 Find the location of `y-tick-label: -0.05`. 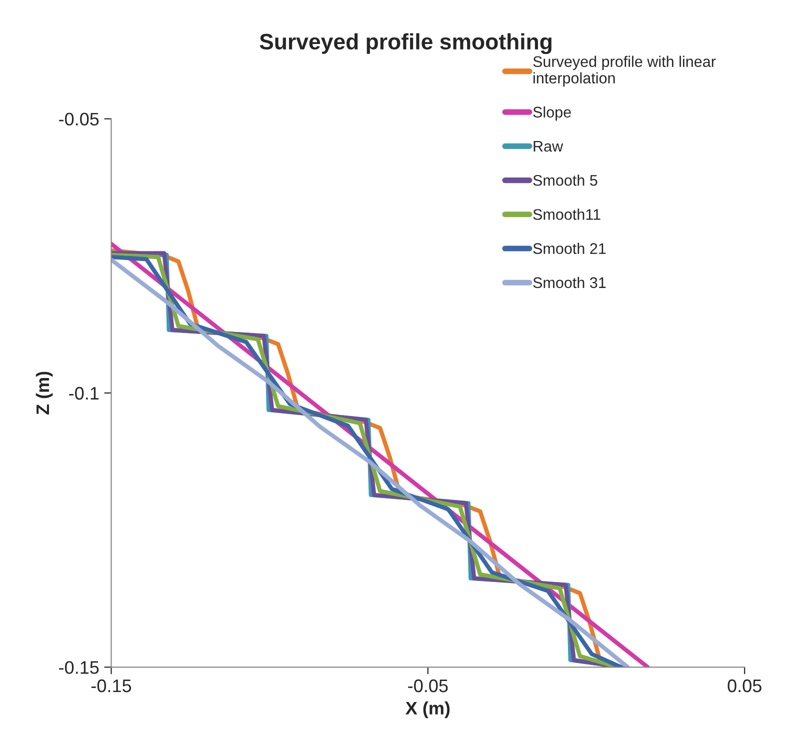

y-tick-label: -0.05 is located at coordinates (79, 119).